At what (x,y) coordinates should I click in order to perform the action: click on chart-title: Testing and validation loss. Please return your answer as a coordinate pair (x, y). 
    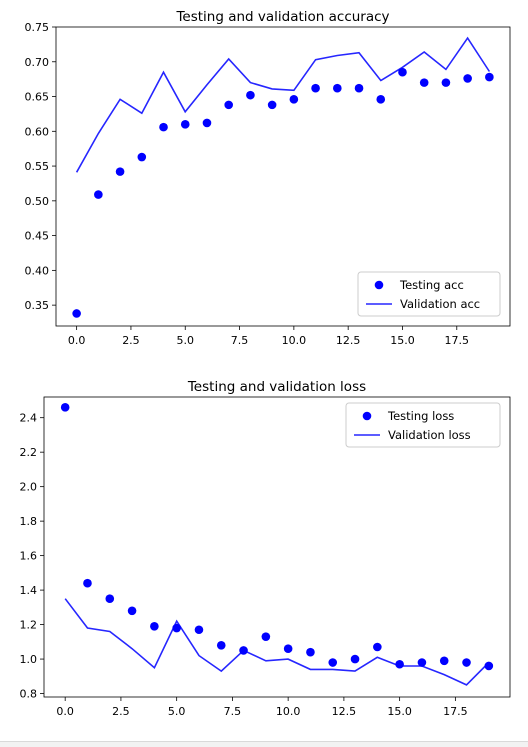
    Looking at the image, I should click on (276, 387).